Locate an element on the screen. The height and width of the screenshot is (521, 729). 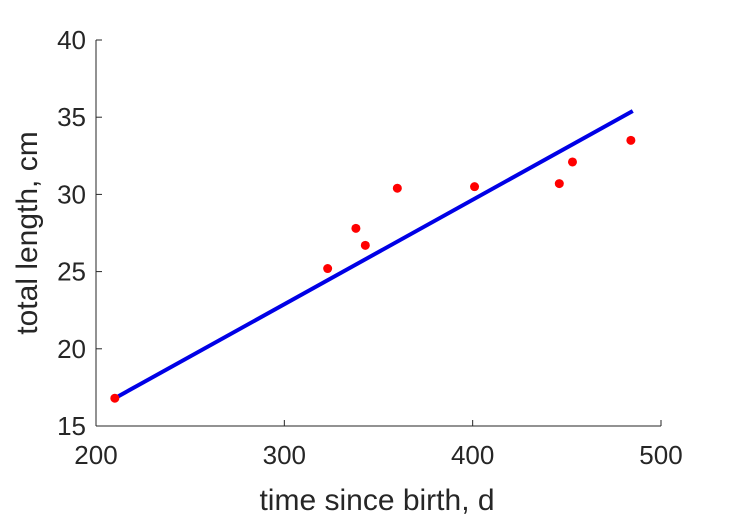
y-tick-label: 30 is located at coordinates (71, 194).